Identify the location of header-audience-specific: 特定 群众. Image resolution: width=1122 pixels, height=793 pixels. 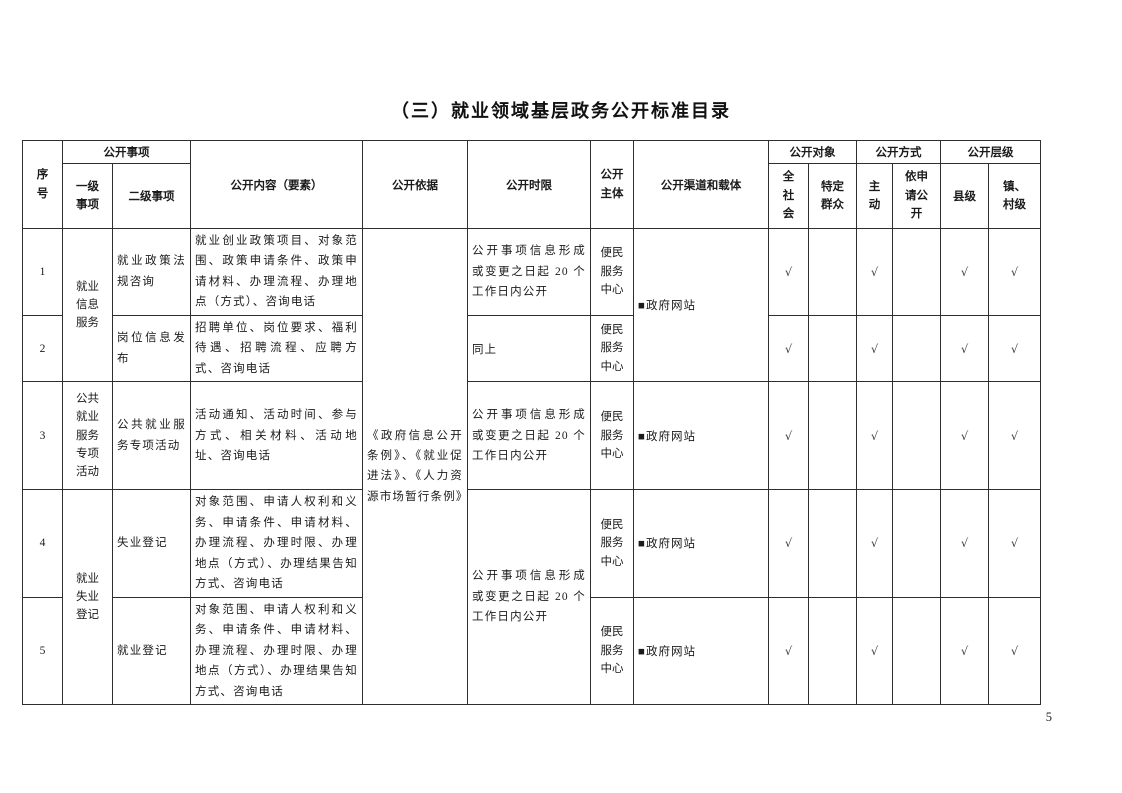
(832, 196).